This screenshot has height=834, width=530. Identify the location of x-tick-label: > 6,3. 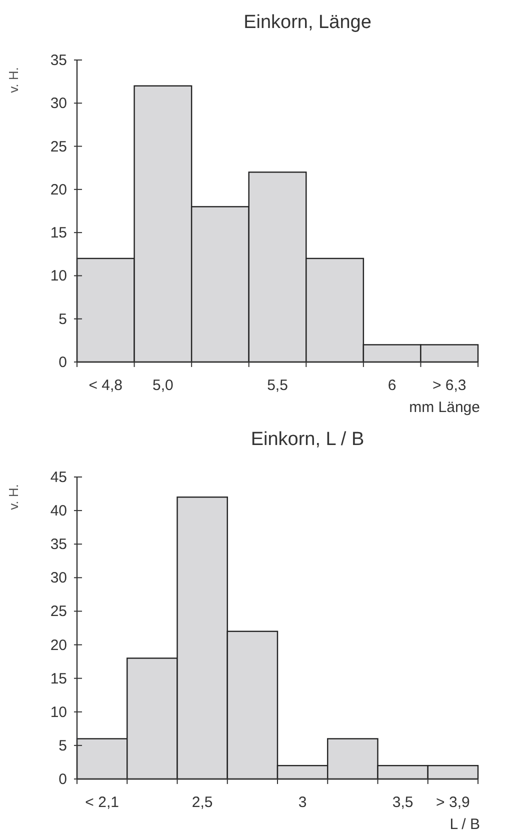
(449, 385).